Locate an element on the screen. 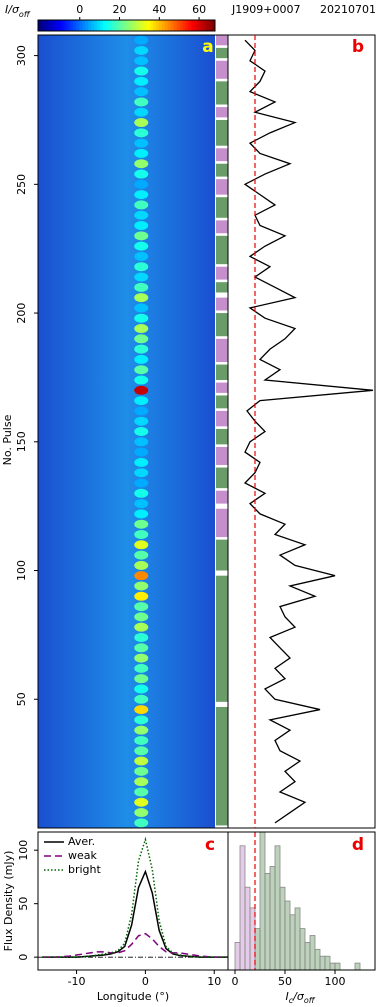 Image resolution: width=382 pixels, height=1007 pixels. y-tick-label: 300 is located at coordinates (21, 55).